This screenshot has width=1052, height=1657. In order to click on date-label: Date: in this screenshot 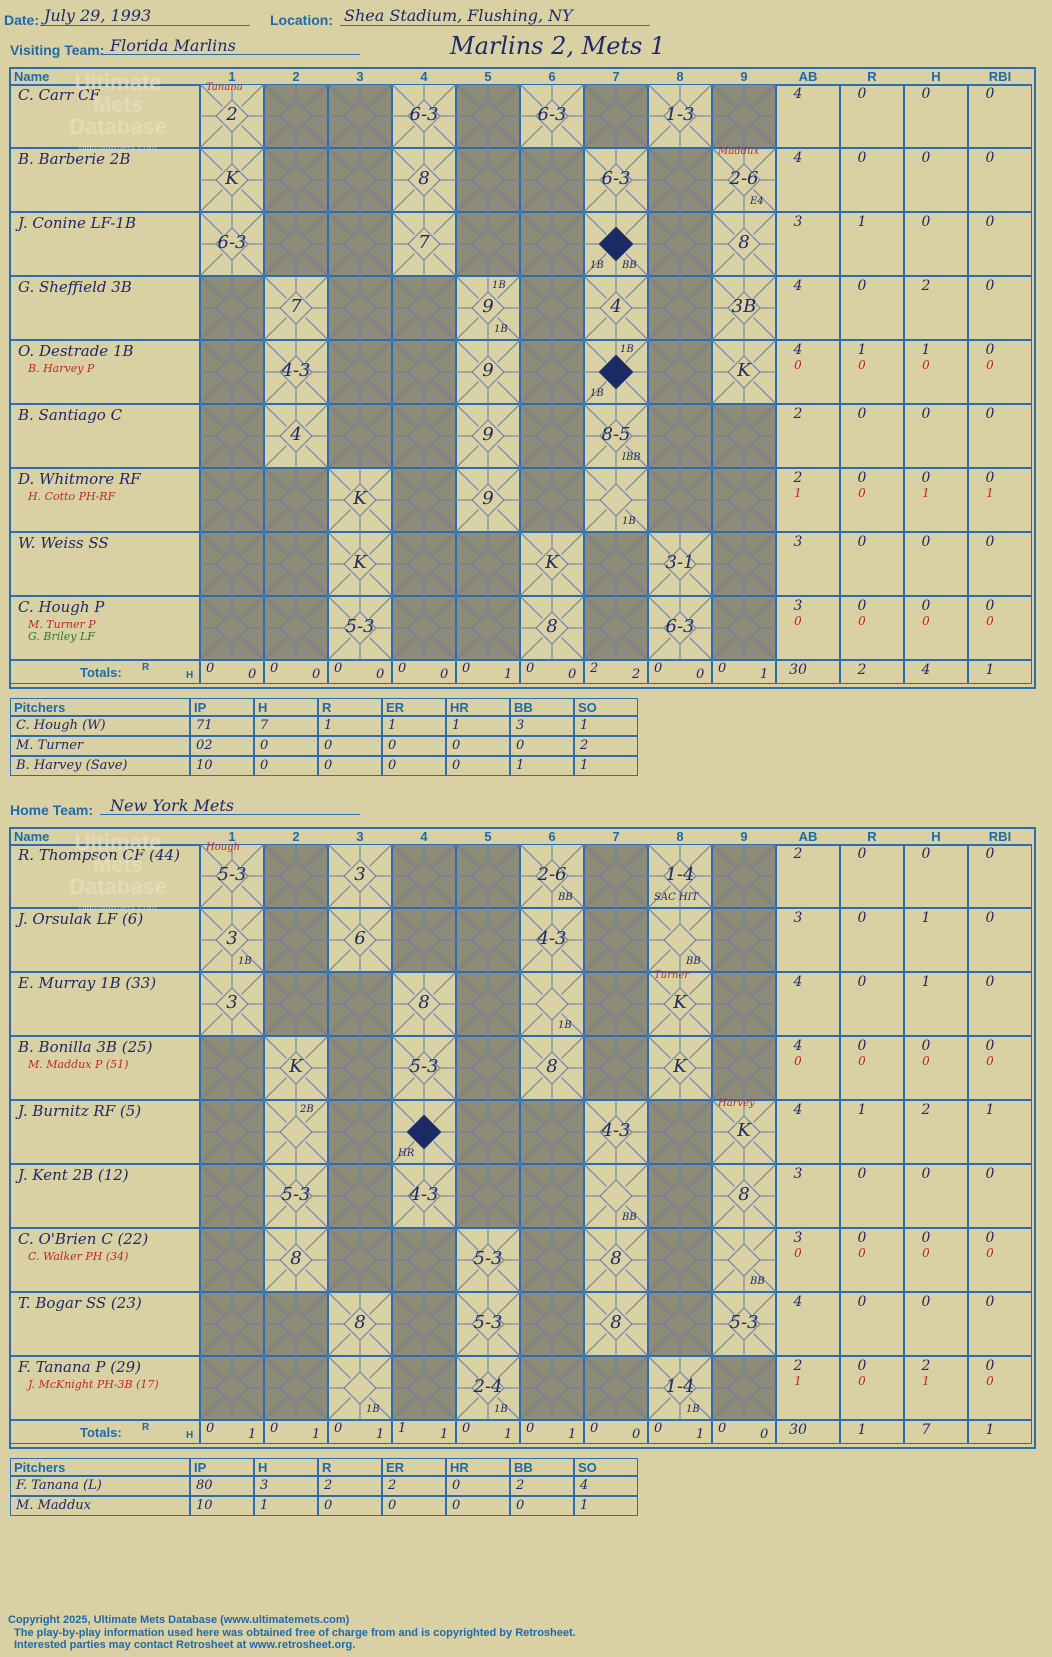, I will do `click(22, 20)`.